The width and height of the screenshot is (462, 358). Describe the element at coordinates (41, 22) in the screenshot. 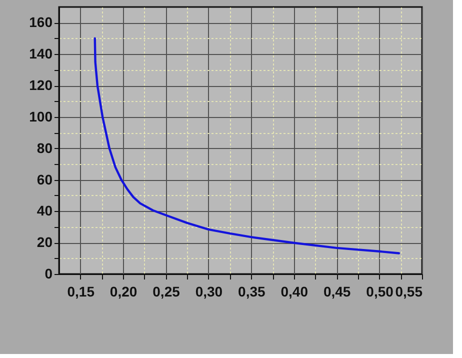

I see `y-tick-label: 160` at that location.